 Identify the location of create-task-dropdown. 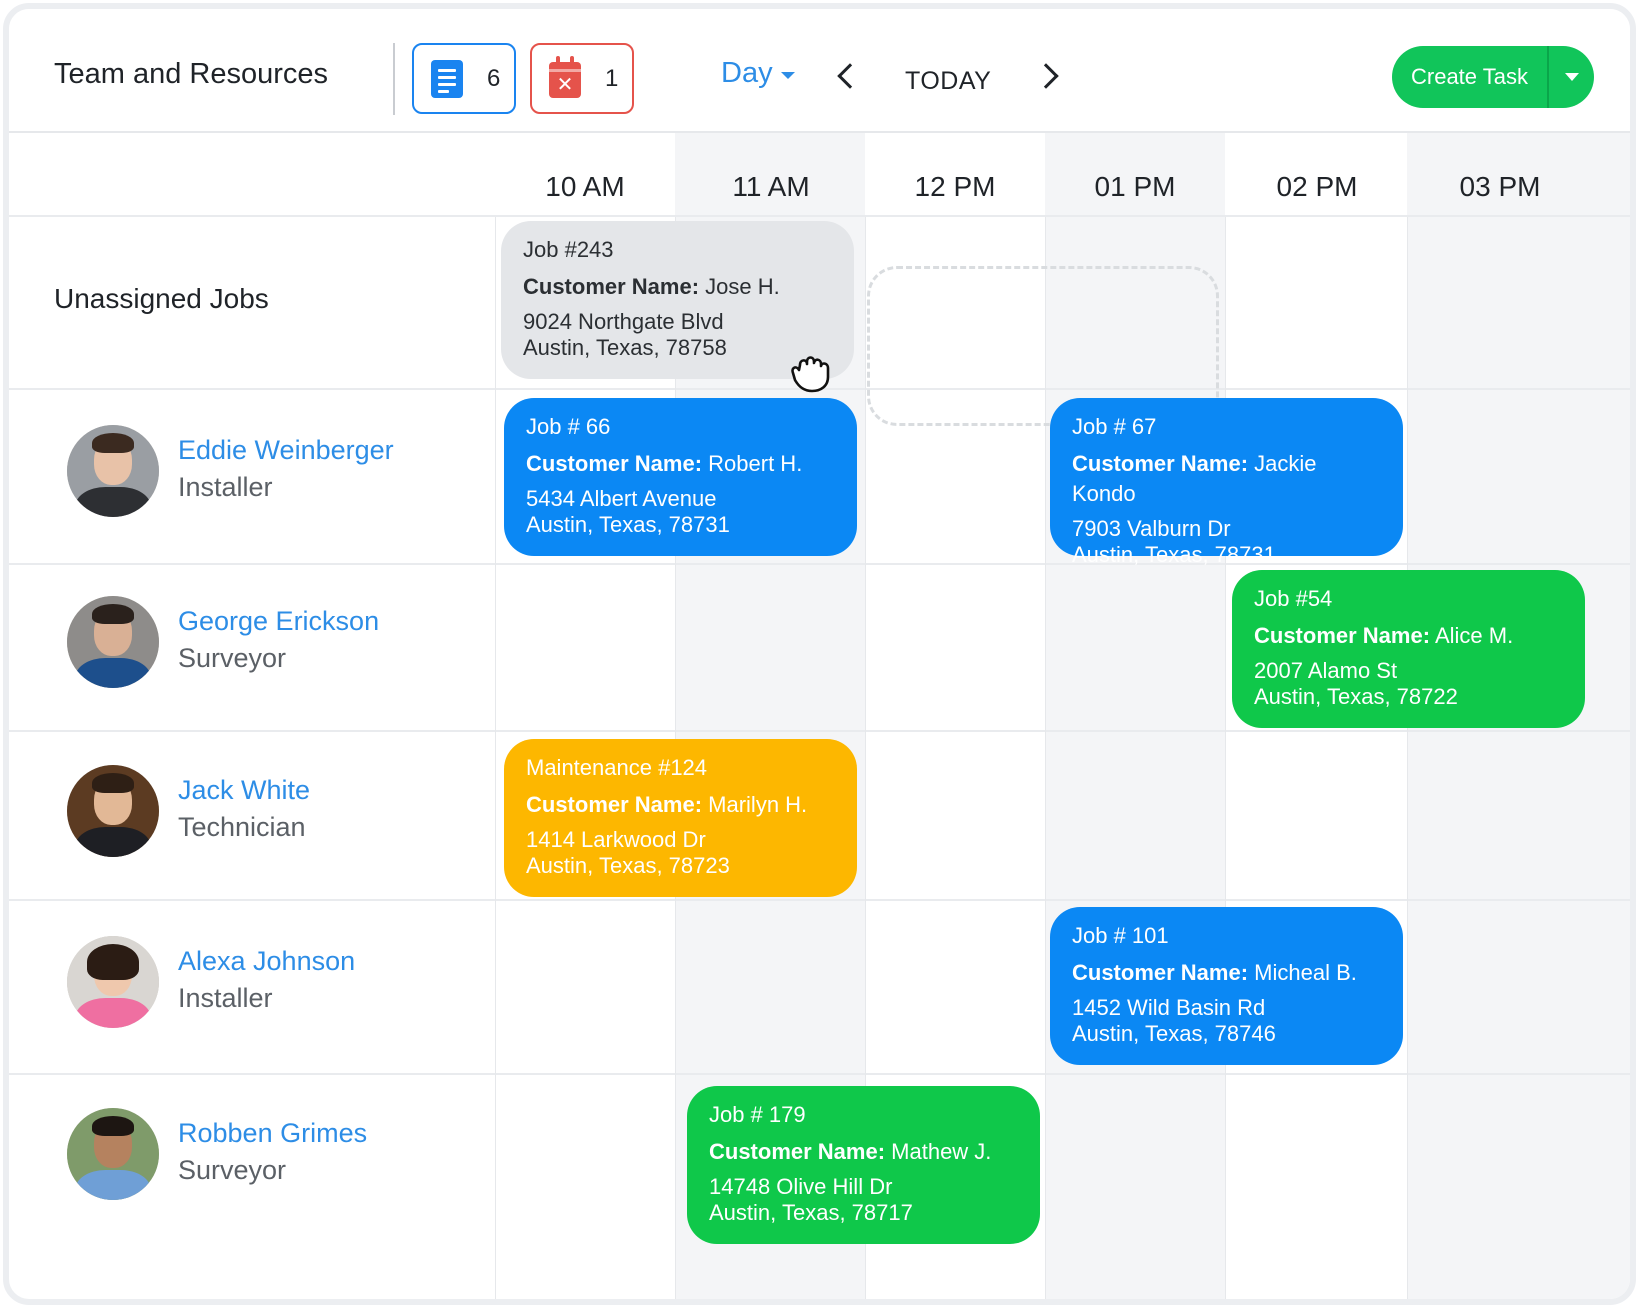
(1571, 77).